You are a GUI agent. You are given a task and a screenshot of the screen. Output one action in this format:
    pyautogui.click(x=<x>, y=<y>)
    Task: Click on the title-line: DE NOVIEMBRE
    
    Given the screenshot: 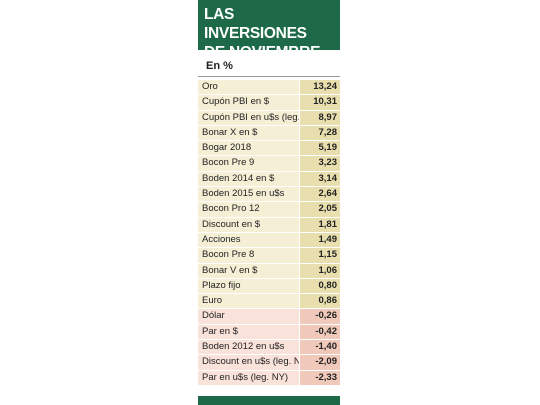 What is the action you would take?
    pyautogui.click(x=262, y=52)
    